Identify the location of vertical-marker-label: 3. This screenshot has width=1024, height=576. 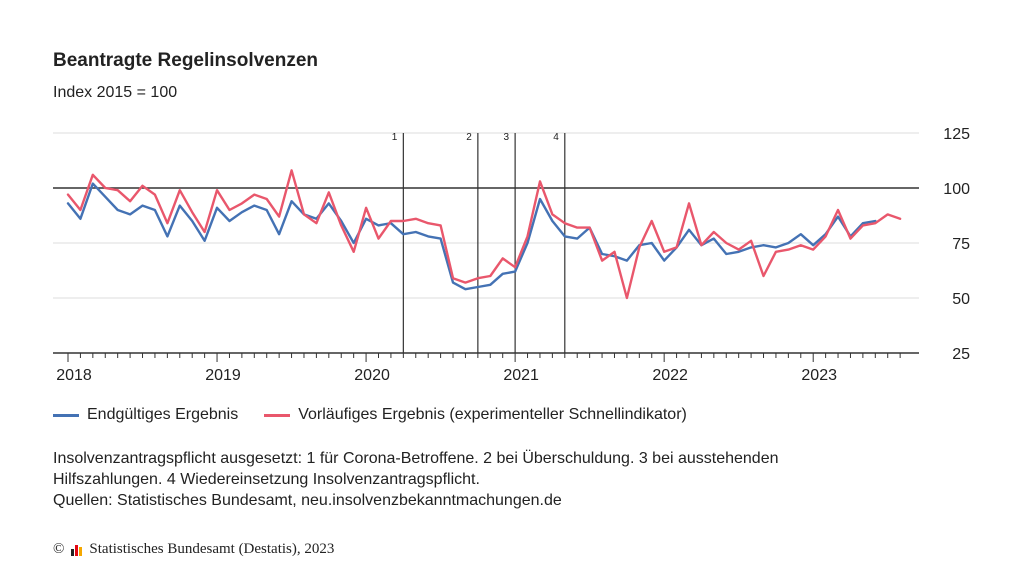
(507, 137).